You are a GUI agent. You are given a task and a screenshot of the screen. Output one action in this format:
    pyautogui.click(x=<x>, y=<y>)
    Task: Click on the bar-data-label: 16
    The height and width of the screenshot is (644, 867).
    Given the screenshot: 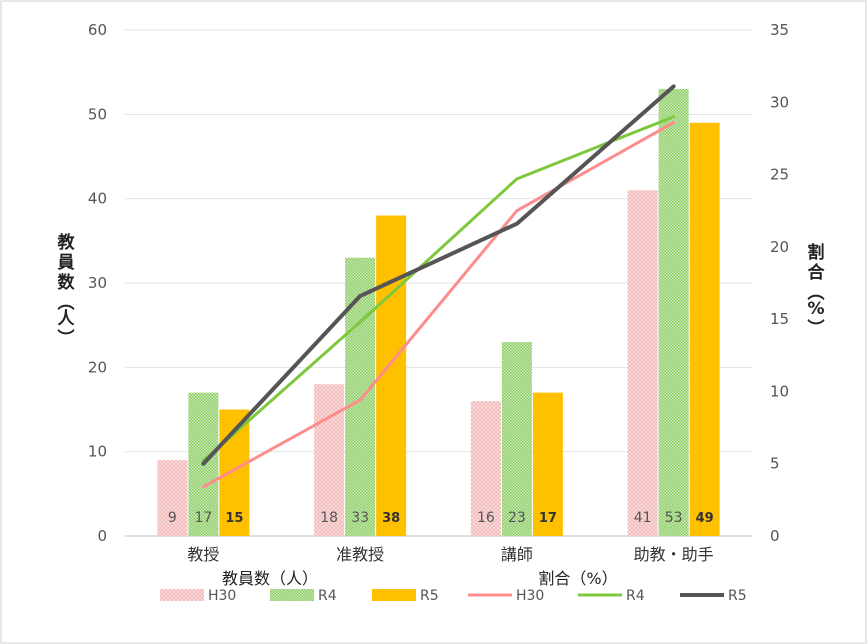 What is the action you would take?
    pyautogui.click(x=486, y=518)
    